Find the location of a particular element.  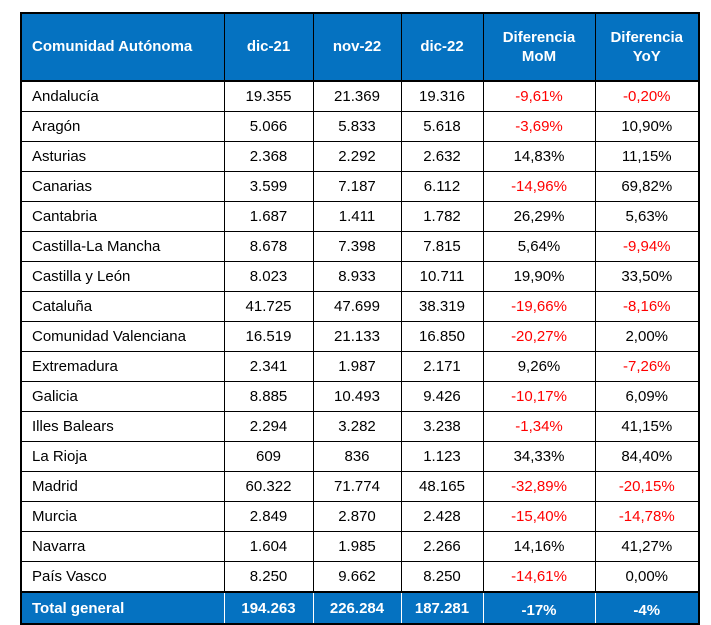

cell-diferencia-mom: 19,90% is located at coordinates (539, 276).